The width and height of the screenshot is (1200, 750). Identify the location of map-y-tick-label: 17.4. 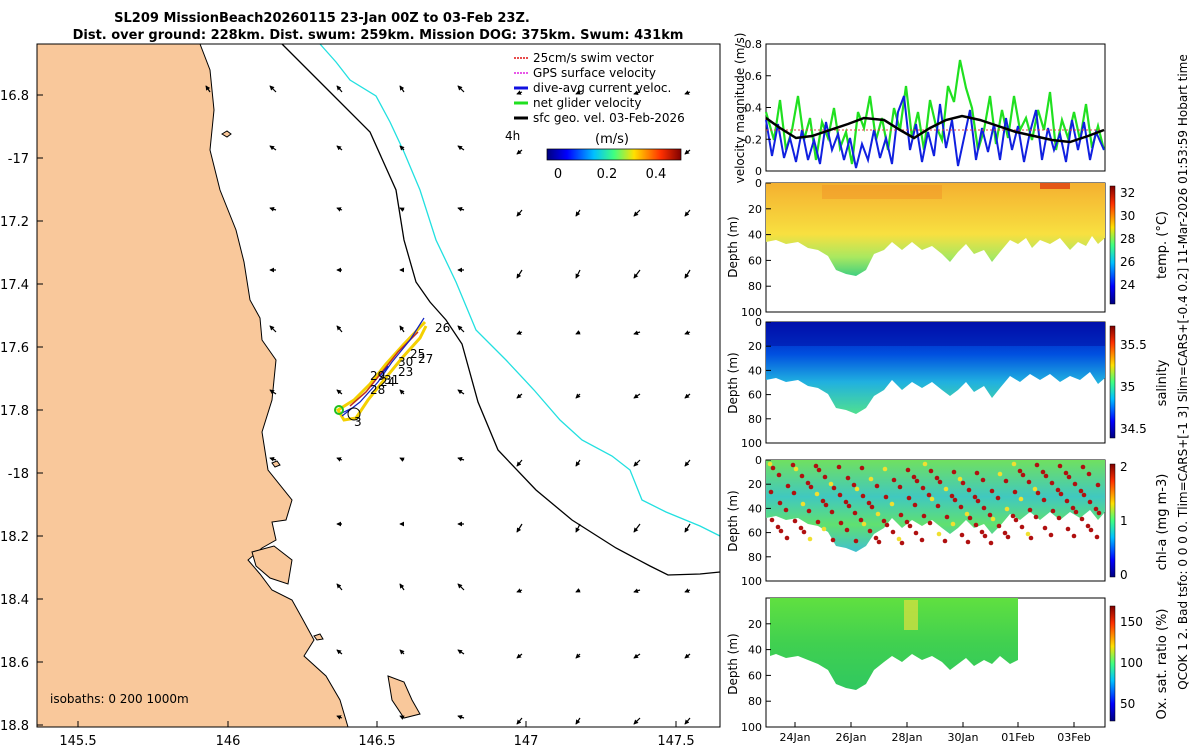
(14, 285).